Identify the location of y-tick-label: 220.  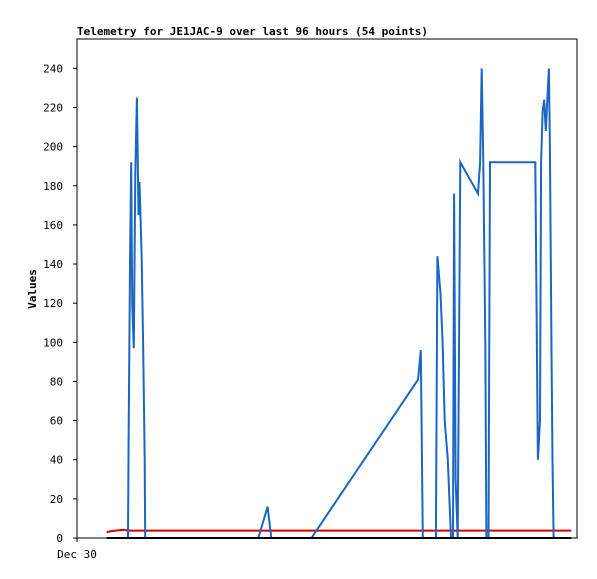
(53, 107).